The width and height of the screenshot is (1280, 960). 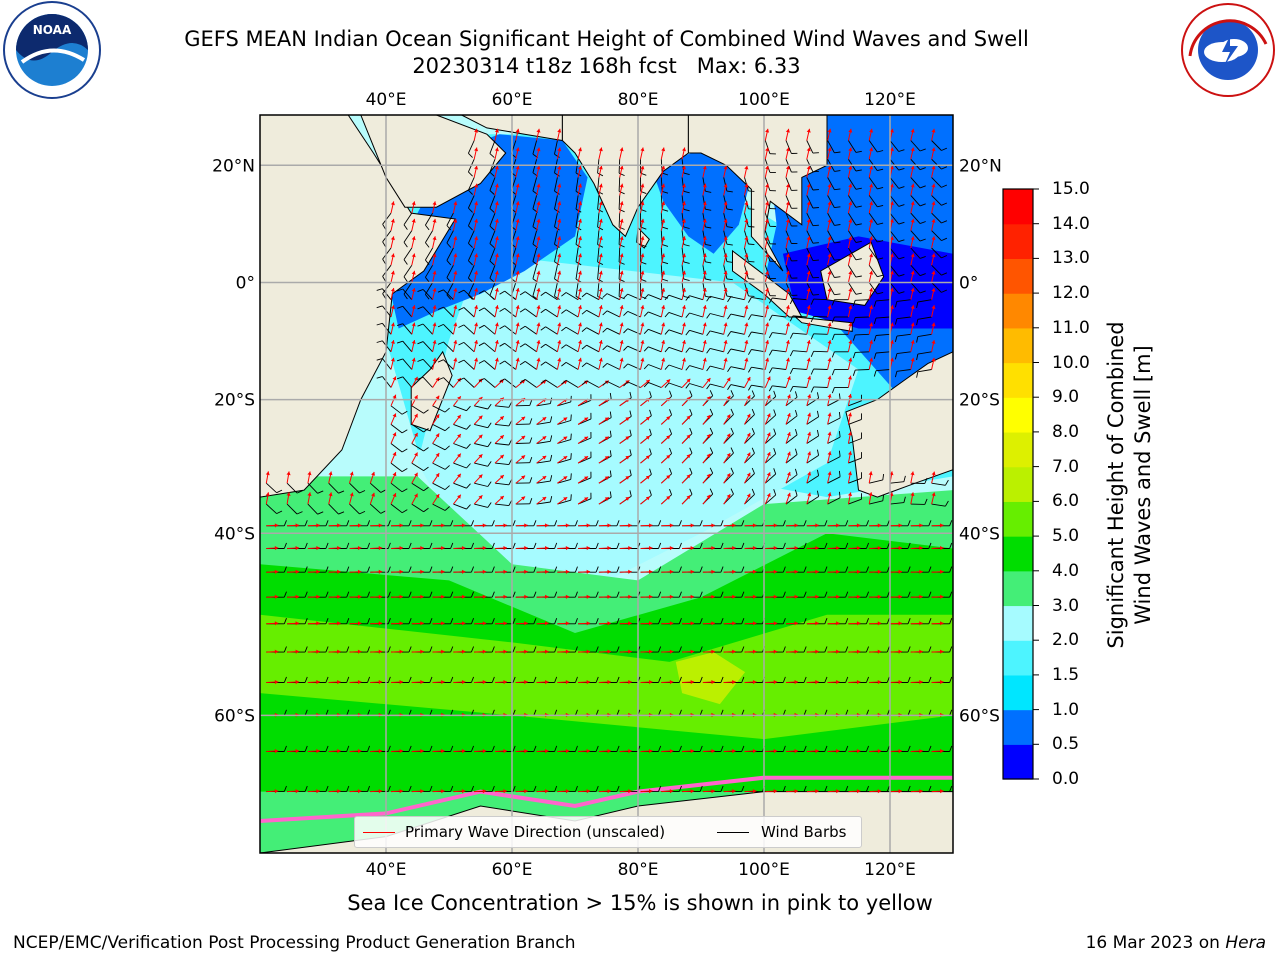 I want to click on wave-region-south-lime, so click(x=606, y=677).